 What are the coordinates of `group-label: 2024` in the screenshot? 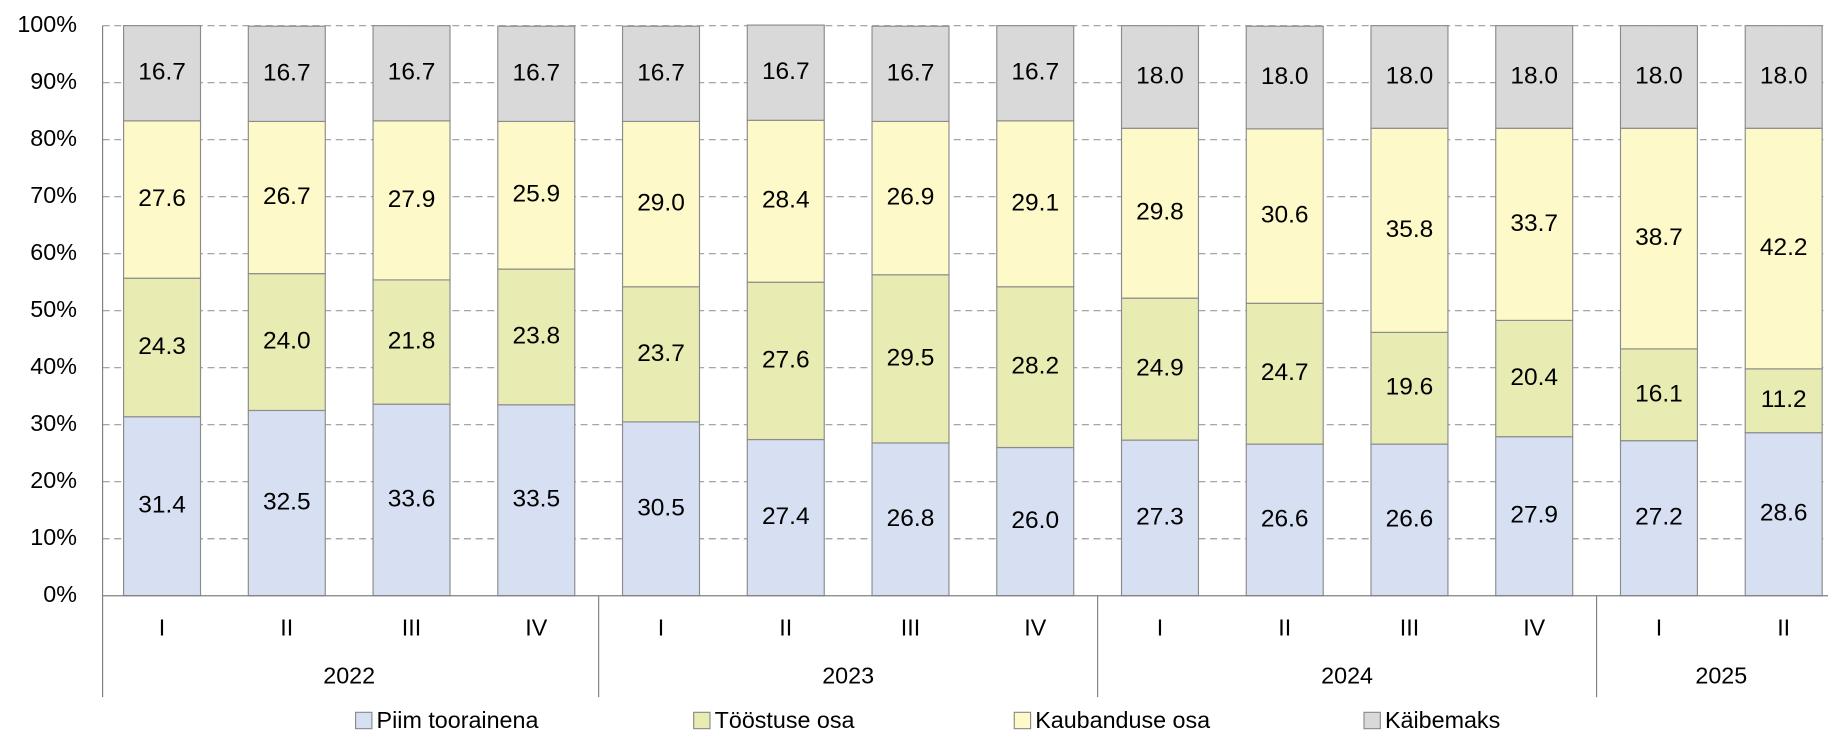 It's located at (1347, 676).